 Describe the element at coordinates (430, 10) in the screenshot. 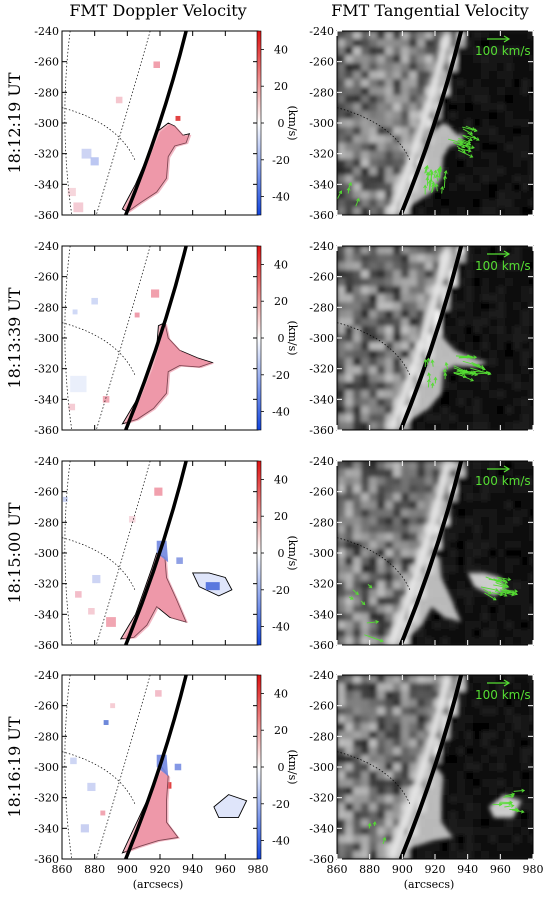

I see `right-column-title: FMT Tangential Velocity` at that location.